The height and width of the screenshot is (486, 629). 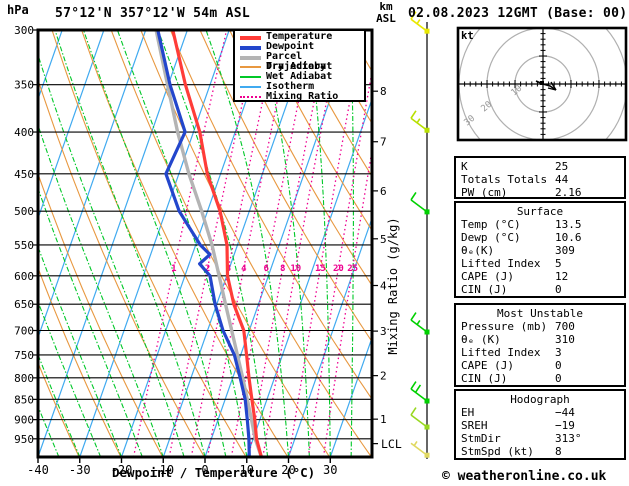 I want to click on panel-row-label: SREH, so click(x=474, y=425).